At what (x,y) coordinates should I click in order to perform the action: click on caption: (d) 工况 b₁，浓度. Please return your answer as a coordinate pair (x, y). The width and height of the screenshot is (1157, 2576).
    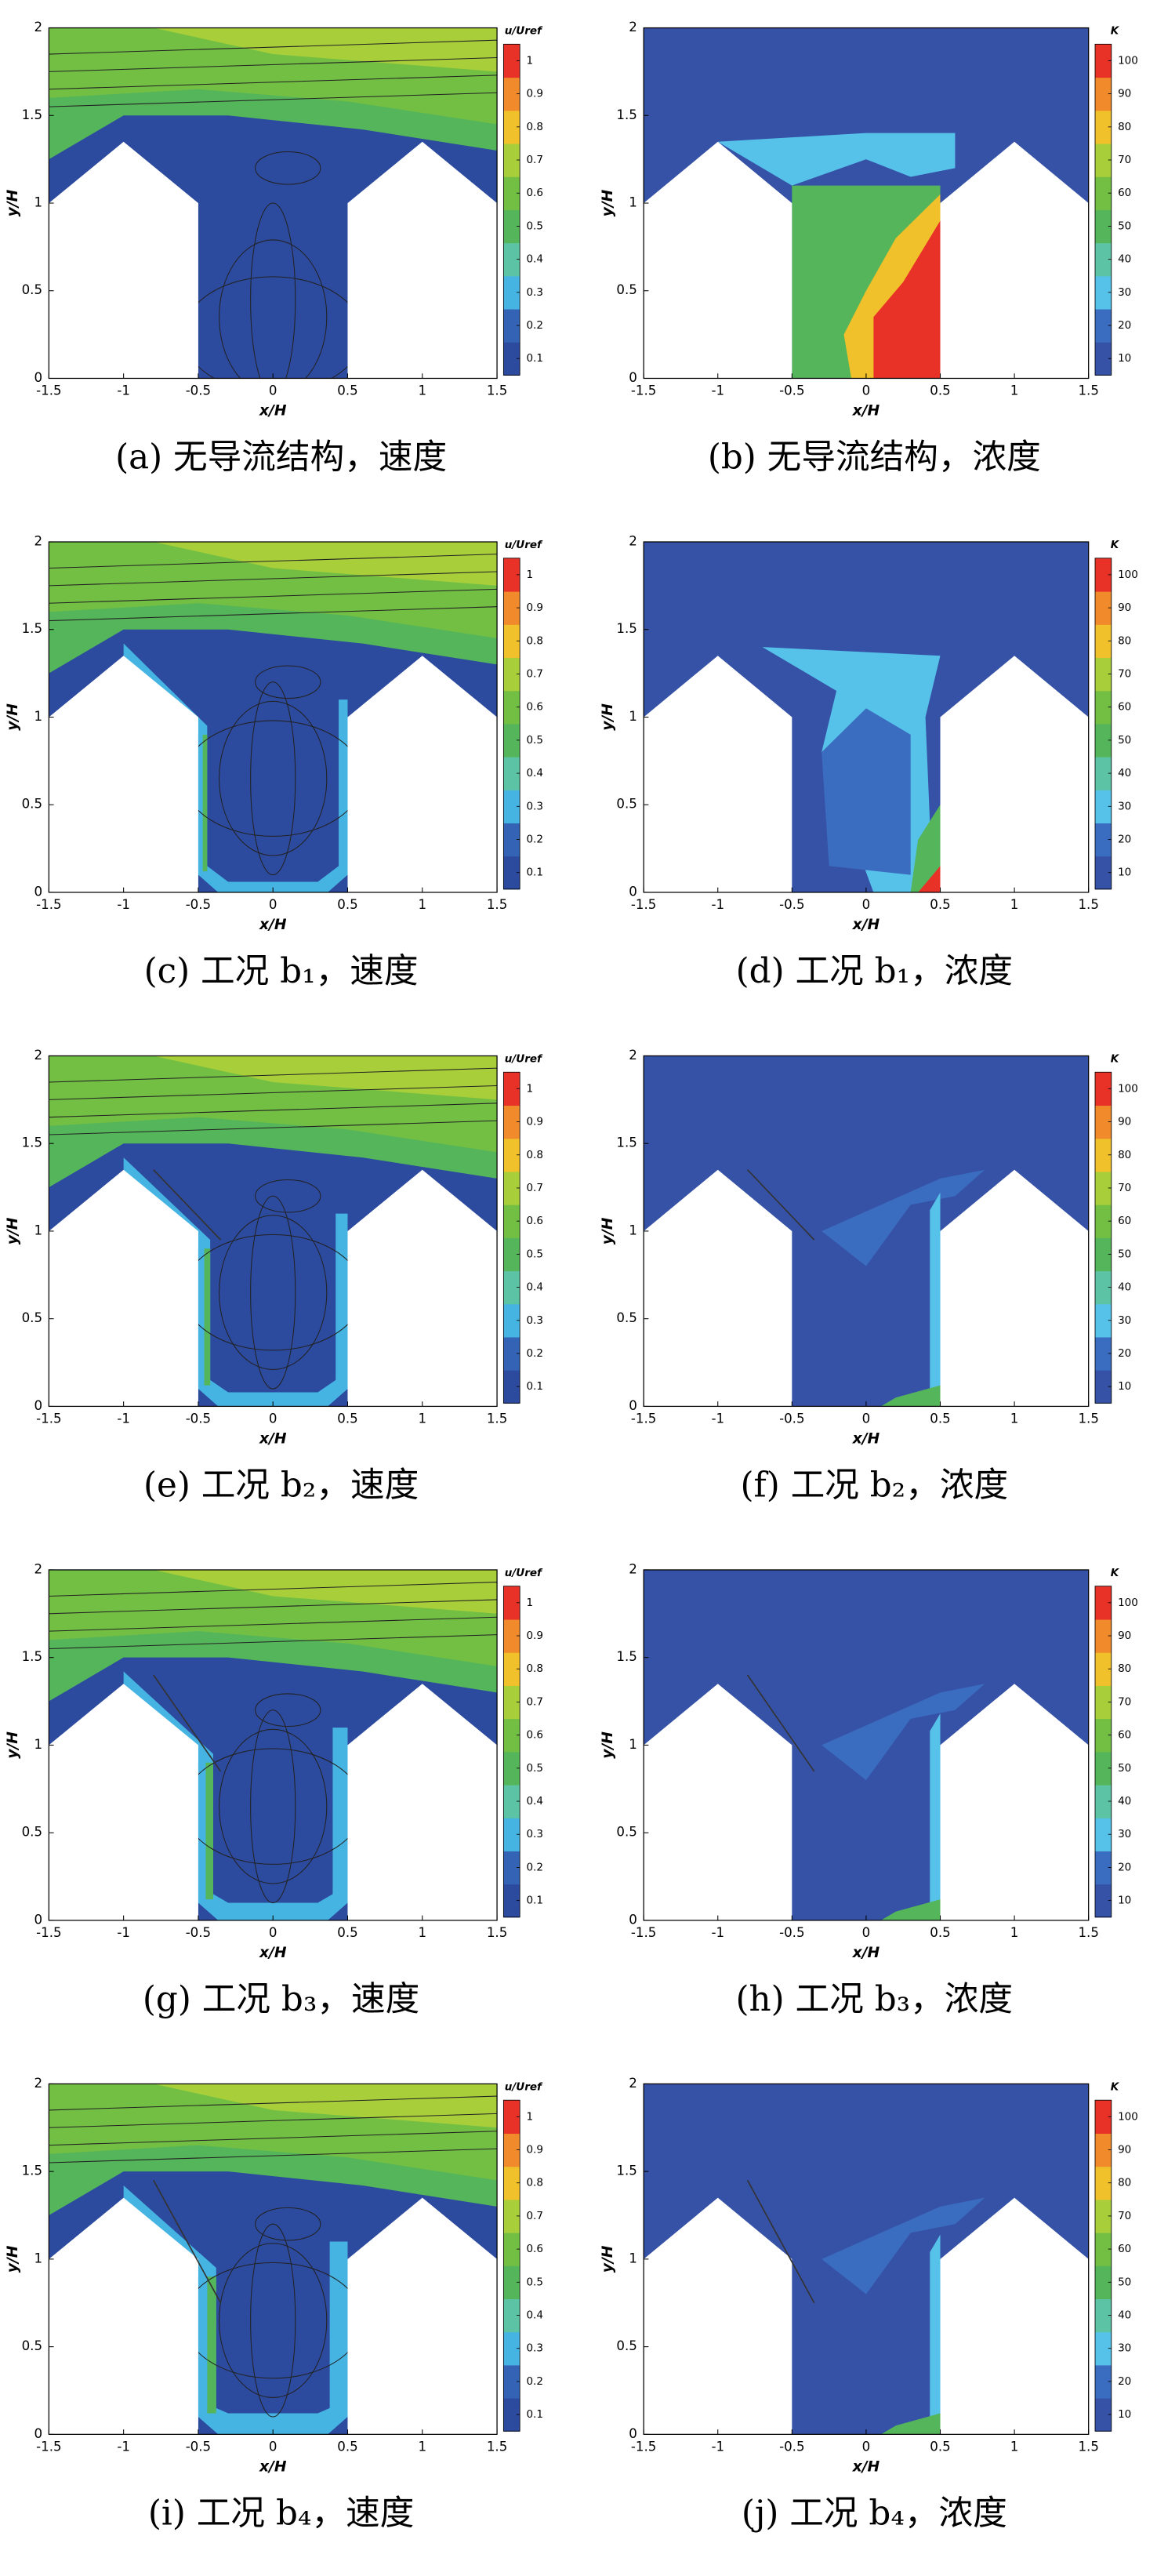
    Looking at the image, I should click on (874, 971).